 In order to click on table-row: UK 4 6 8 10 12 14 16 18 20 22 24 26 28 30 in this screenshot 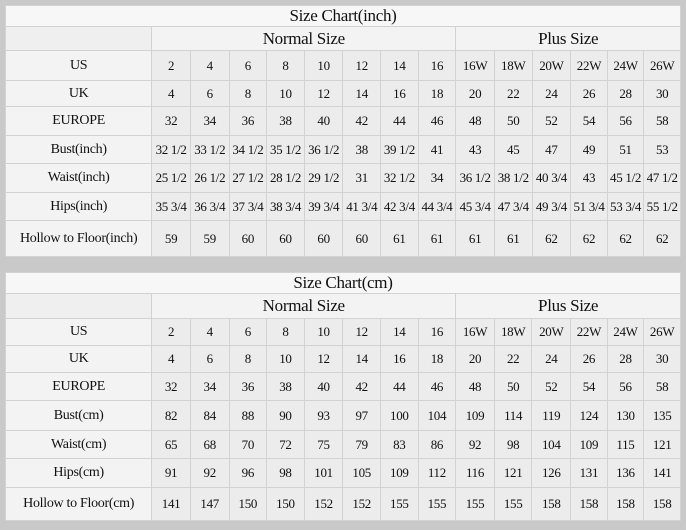, I will do `click(342, 93)`.